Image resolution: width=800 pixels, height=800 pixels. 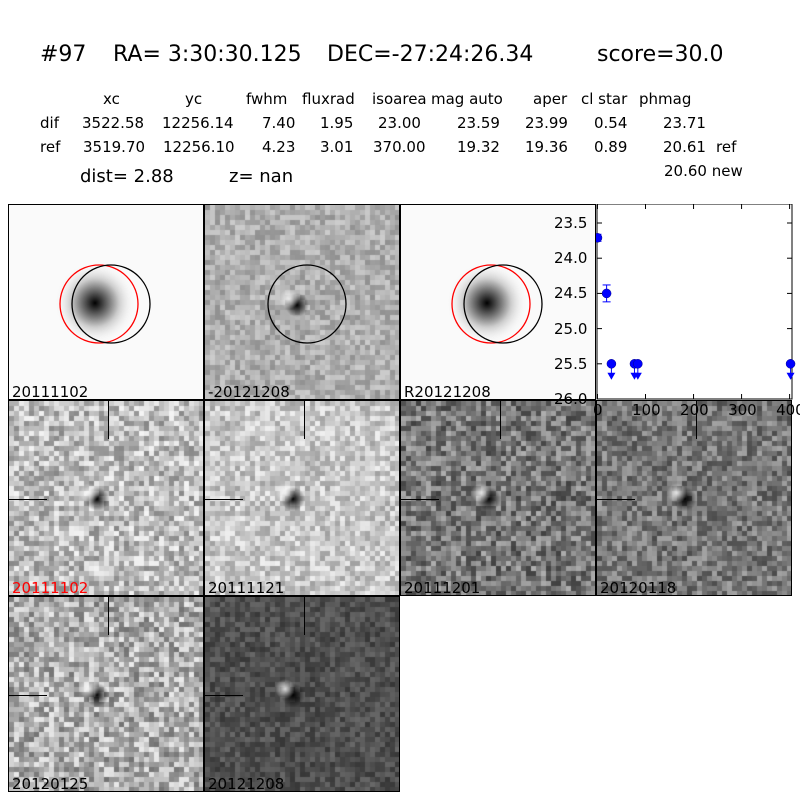 I want to click on column-header: isoarea, so click(x=399, y=99).